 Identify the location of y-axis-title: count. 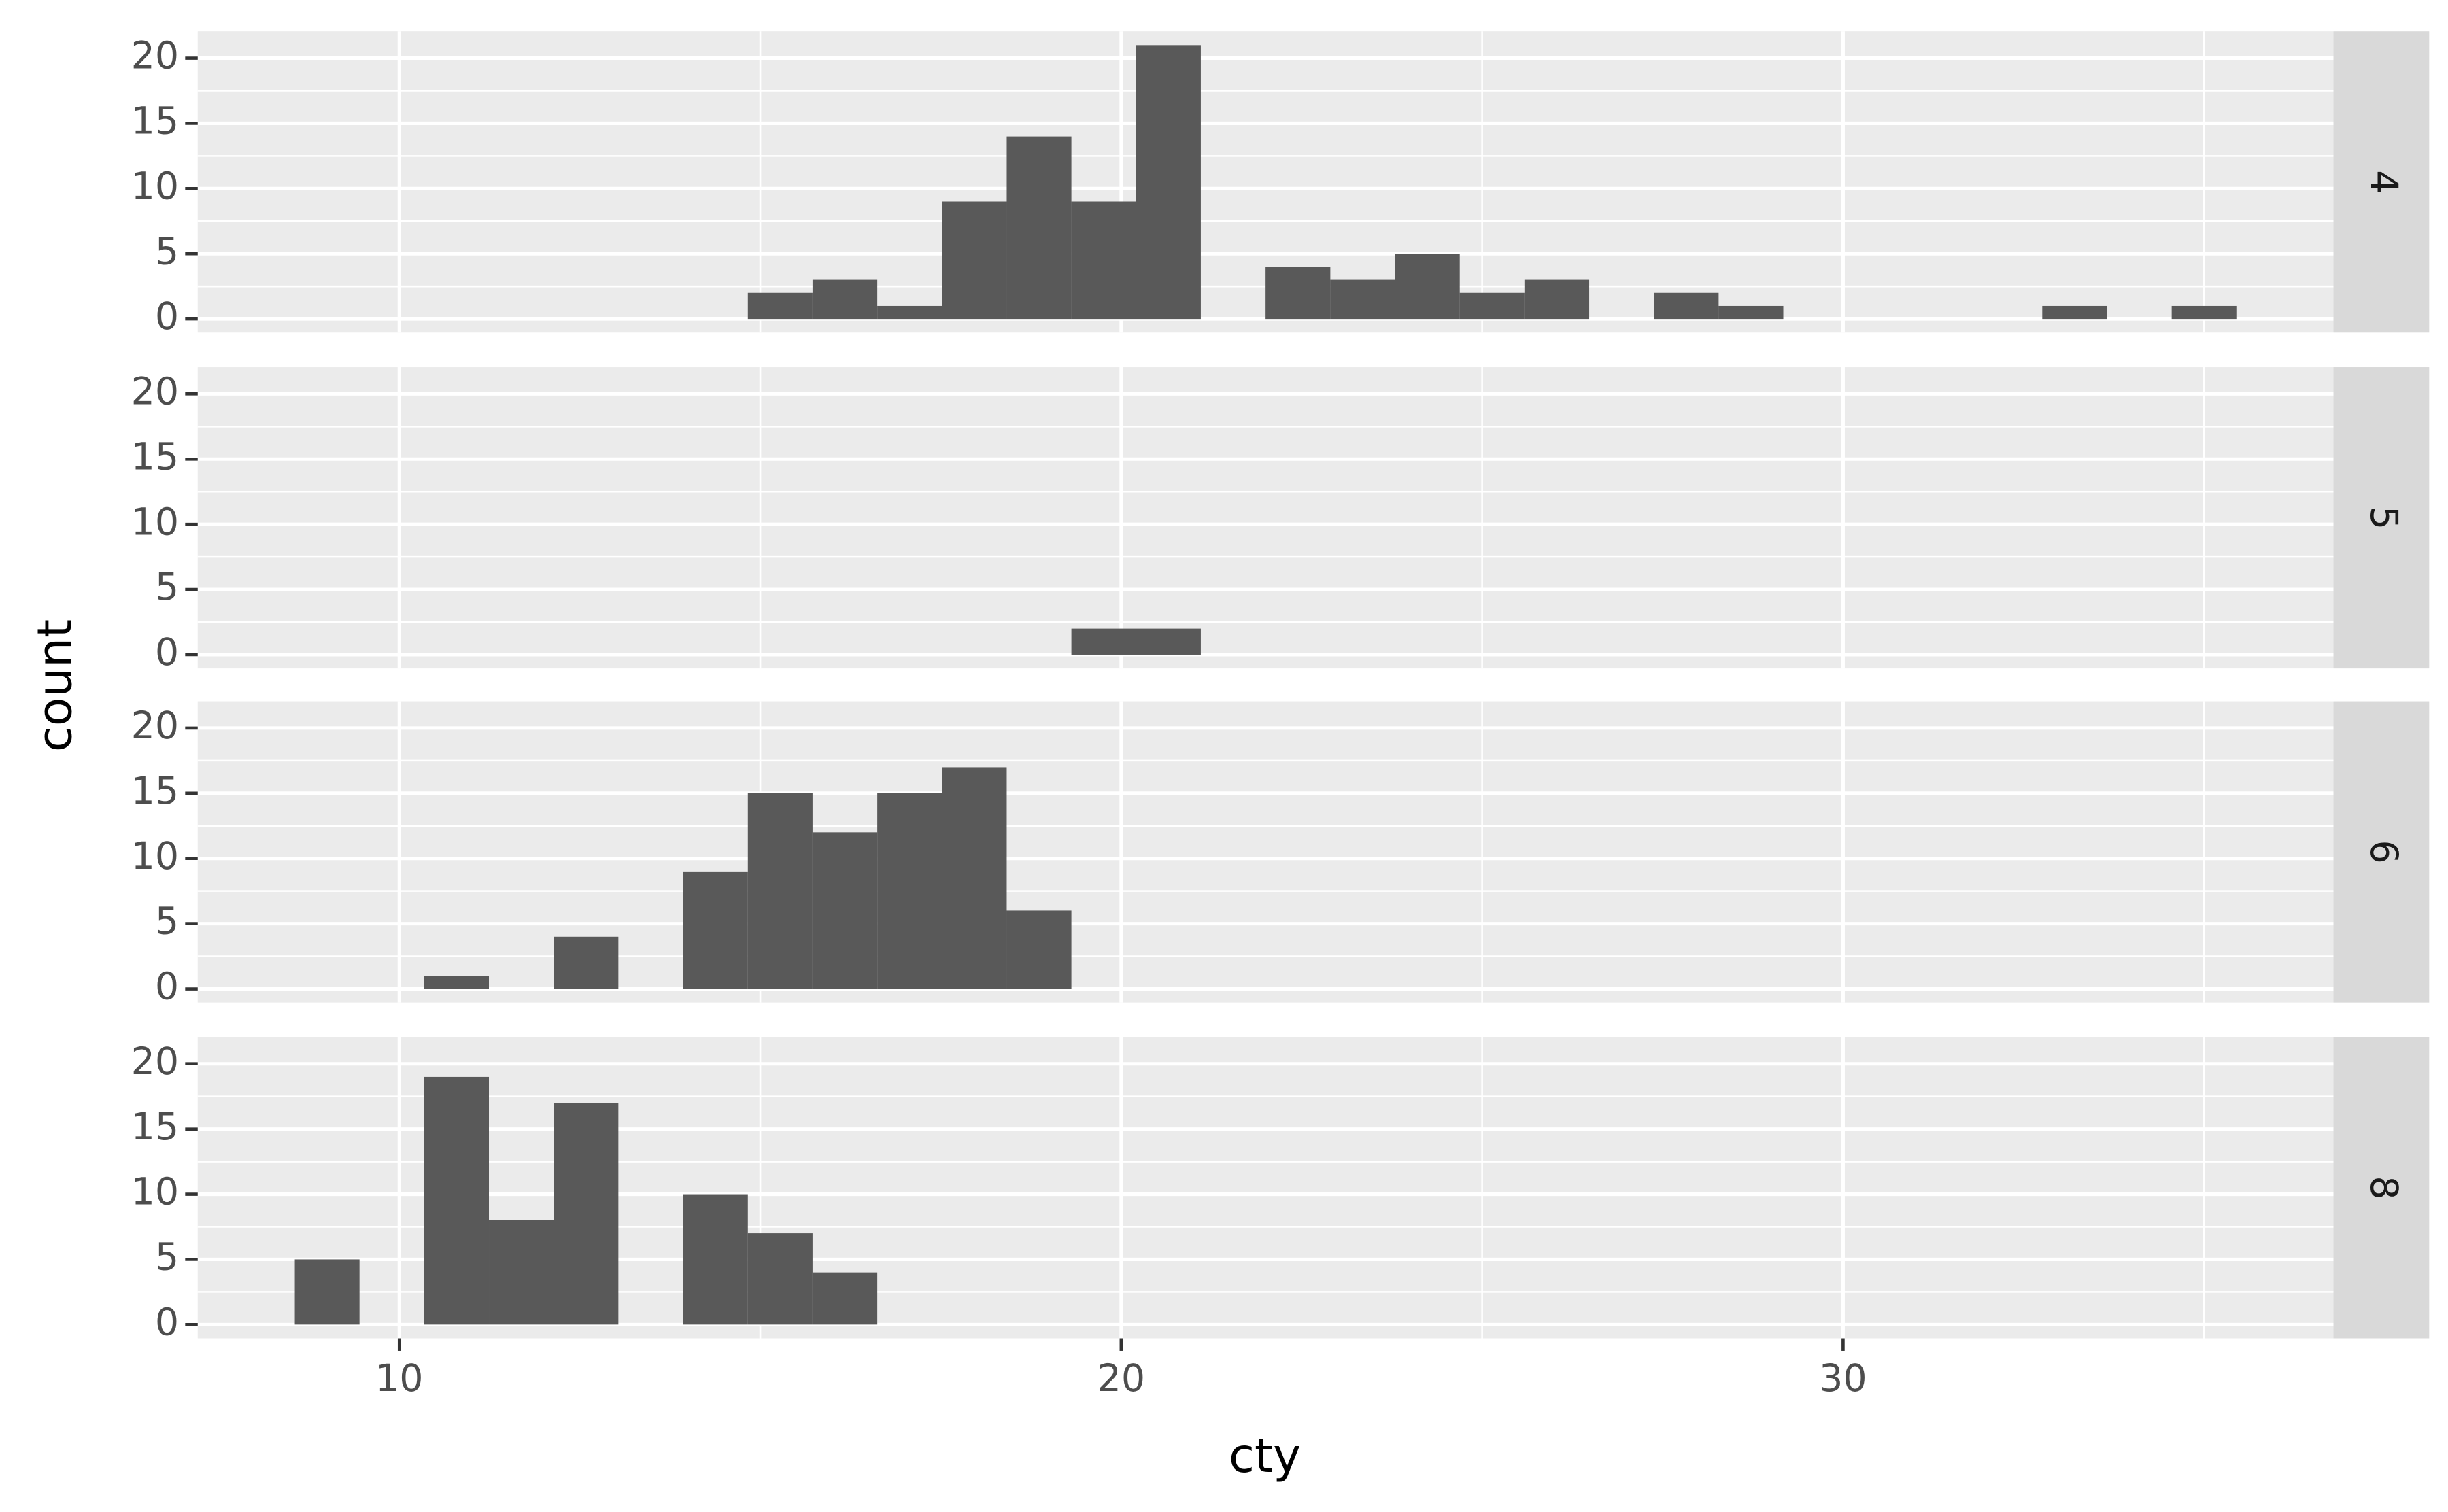
(55, 685).